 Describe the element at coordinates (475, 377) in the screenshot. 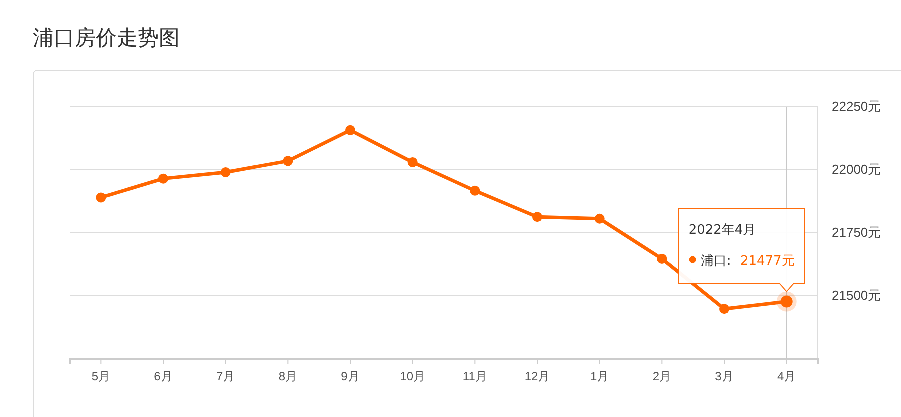

I see `x-tick-label: 11月` at that location.